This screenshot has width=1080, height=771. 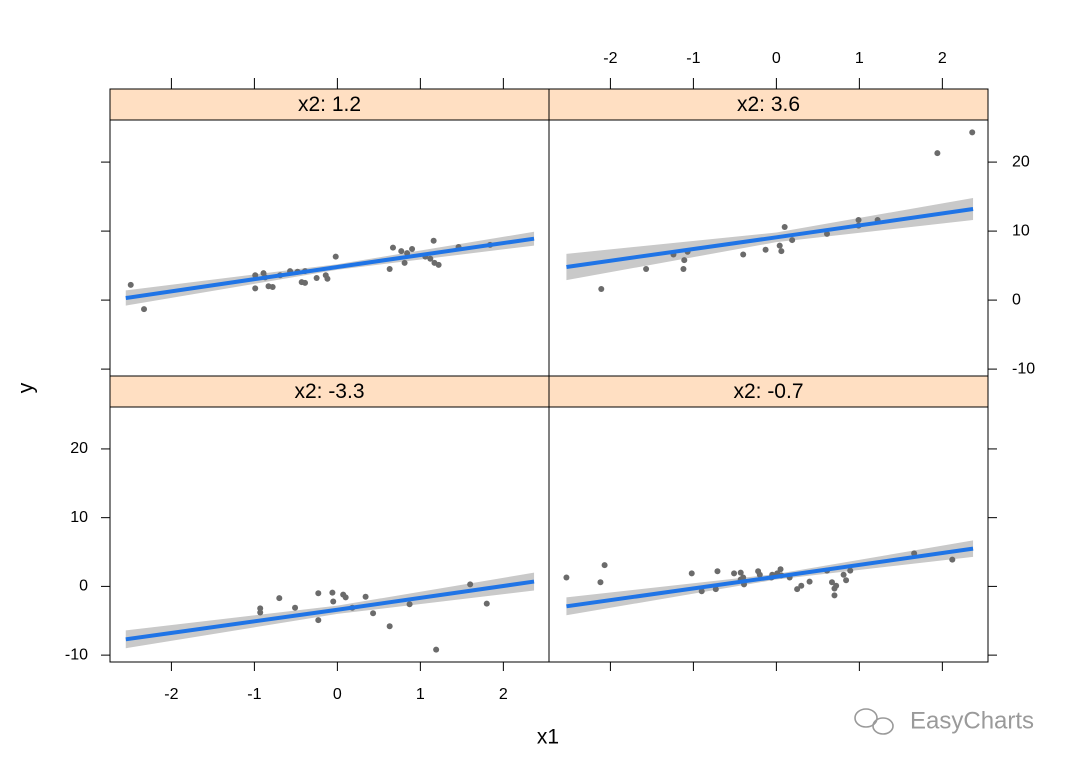 What do you see at coordinates (26, 387) in the screenshot?
I see `y-axis-label: y` at bounding box center [26, 387].